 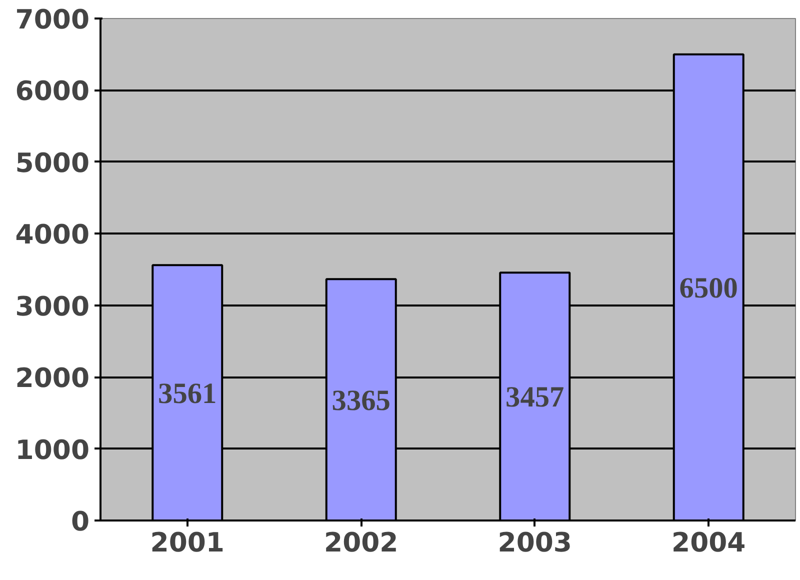 I want to click on y-tick-label: 0, so click(x=80, y=522).